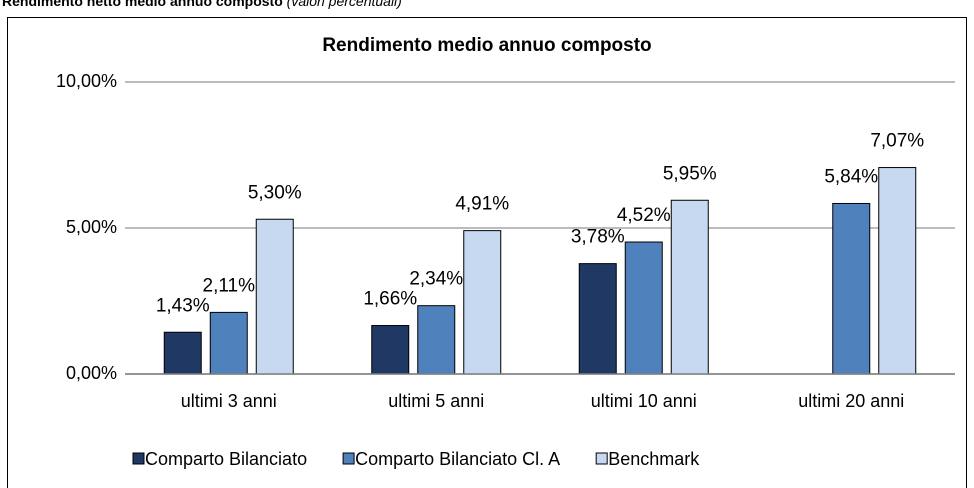 The height and width of the screenshot is (488, 974). I want to click on data-label: 5,84%, so click(851, 176).